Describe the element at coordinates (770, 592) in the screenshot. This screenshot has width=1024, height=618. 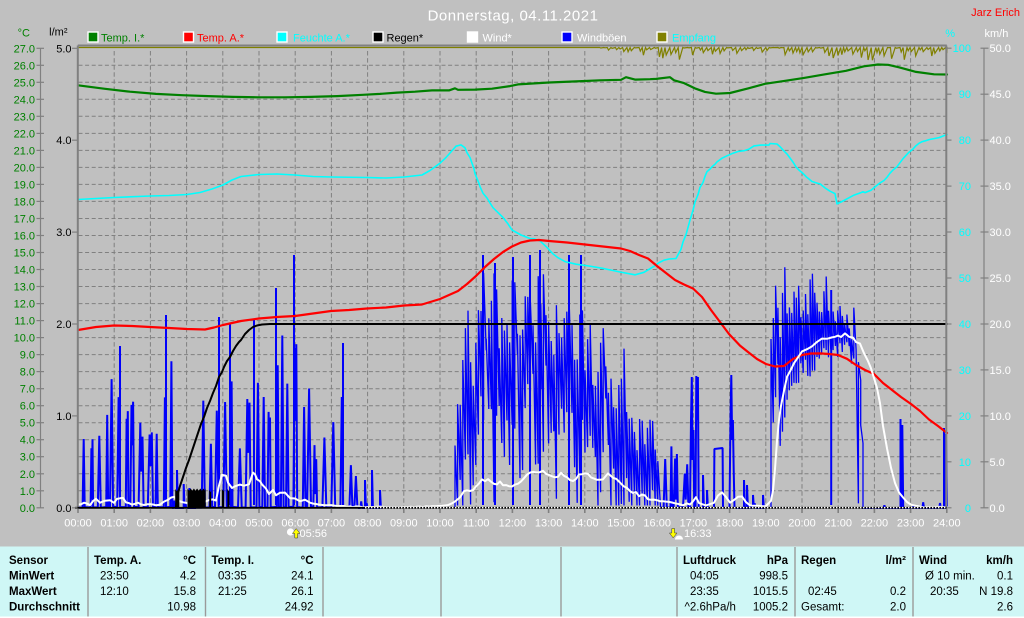
I see `svg-text: 1015.5` at that location.